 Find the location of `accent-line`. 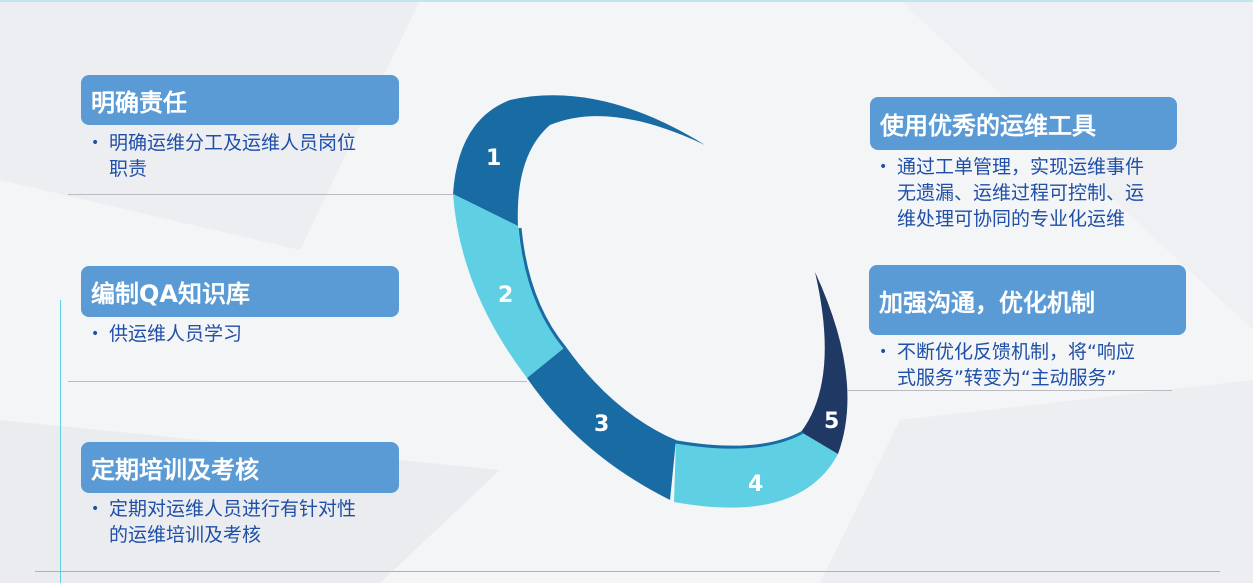

accent-line is located at coordinates (60, 441).